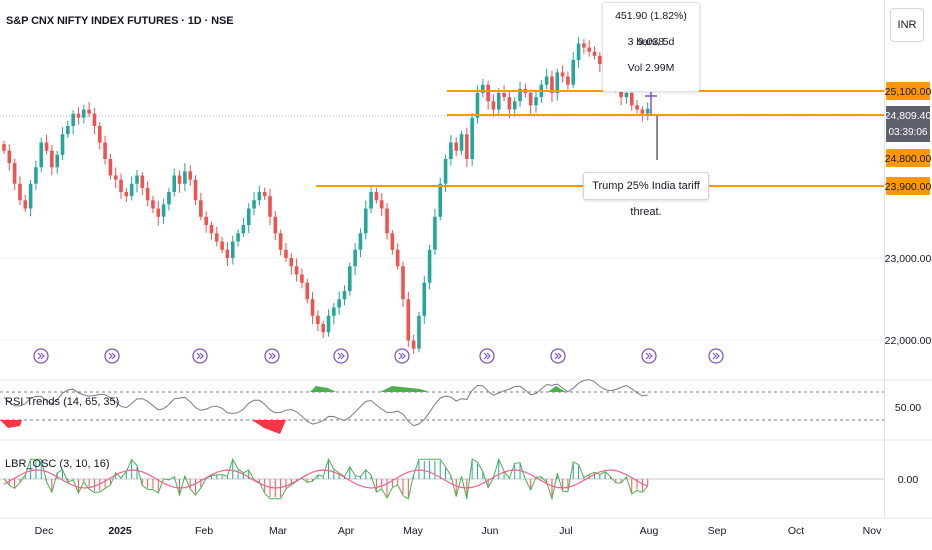 The width and height of the screenshot is (932, 550). I want to click on time-tick-label: May, so click(413, 531).